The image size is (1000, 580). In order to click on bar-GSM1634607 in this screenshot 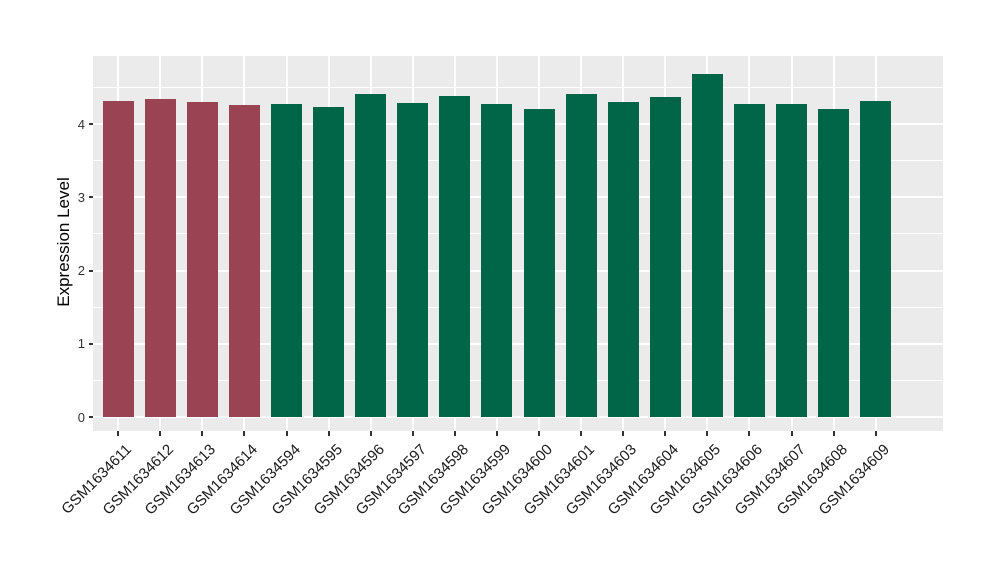, I will do `click(791, 260)`.